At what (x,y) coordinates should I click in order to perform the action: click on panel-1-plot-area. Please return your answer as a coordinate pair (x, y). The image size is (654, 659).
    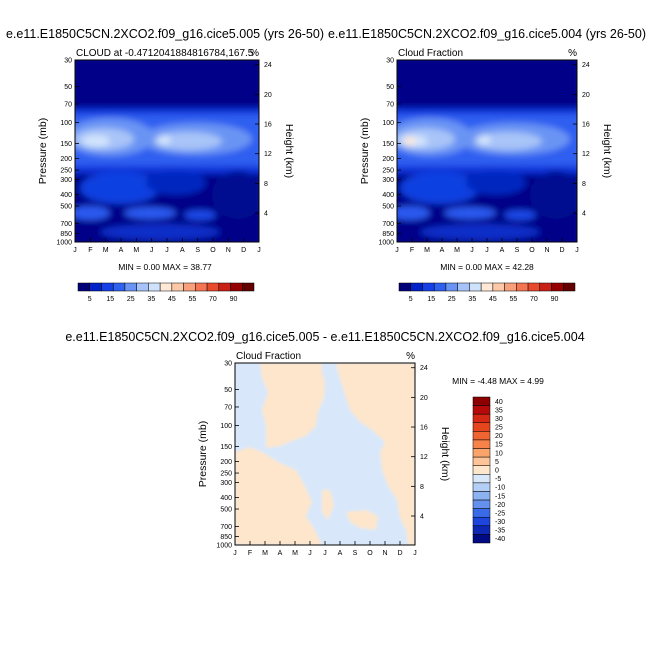
    Looking at the image, I should click on (167, 151).